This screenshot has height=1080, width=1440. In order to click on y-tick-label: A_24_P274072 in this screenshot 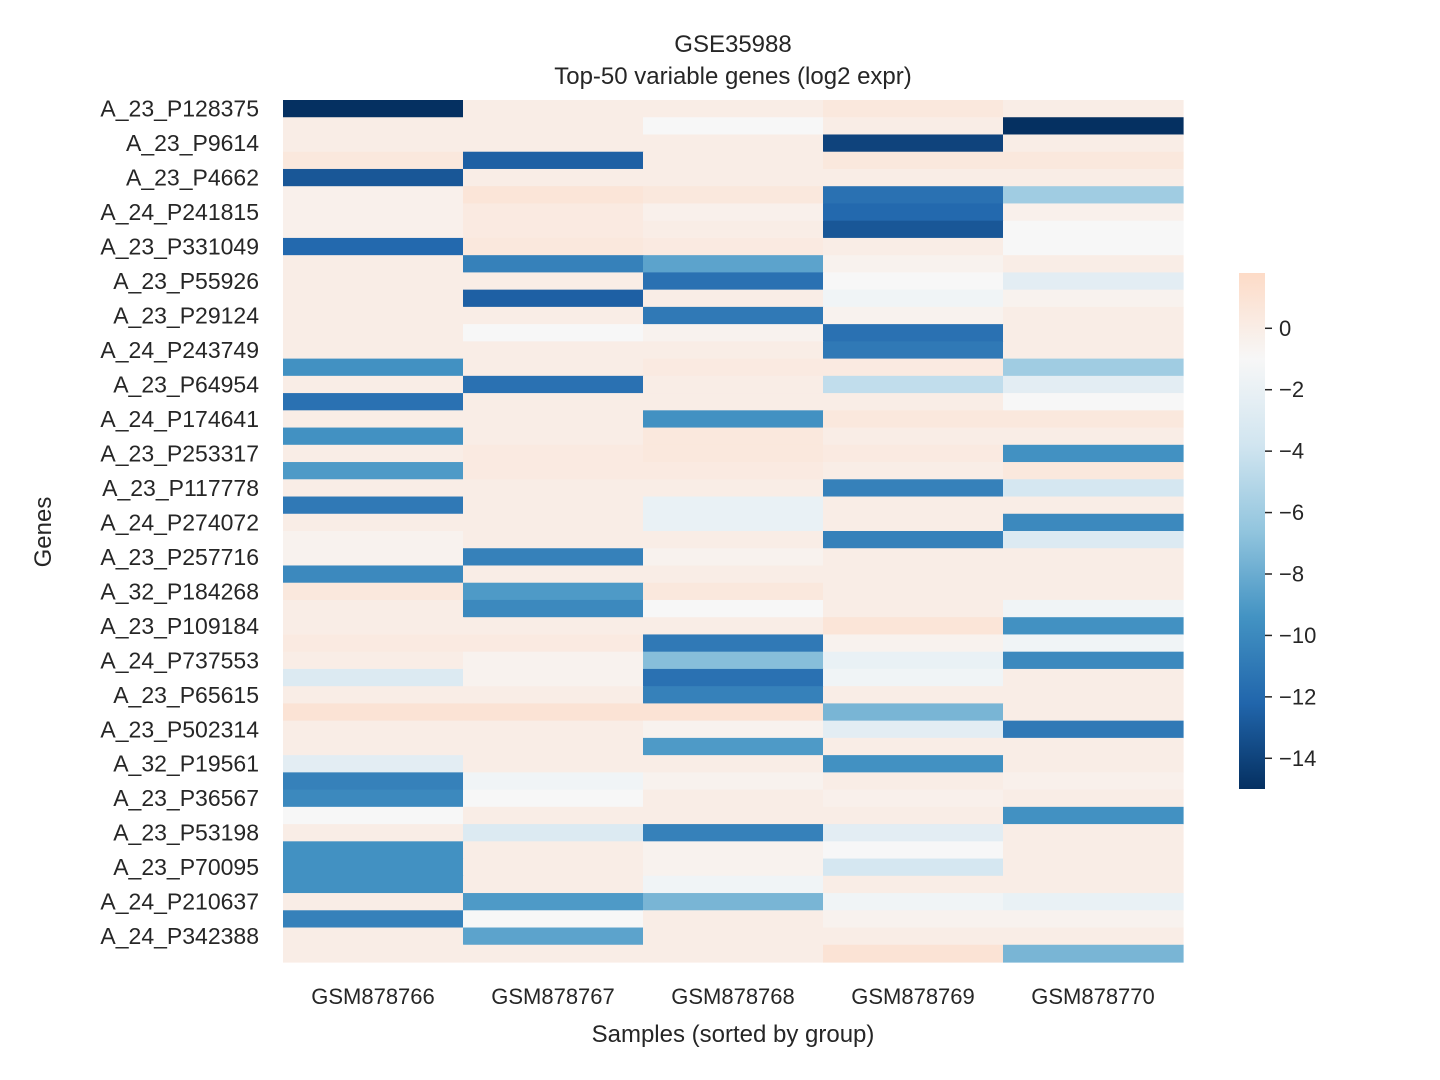, I will do `click(179, 522)`.